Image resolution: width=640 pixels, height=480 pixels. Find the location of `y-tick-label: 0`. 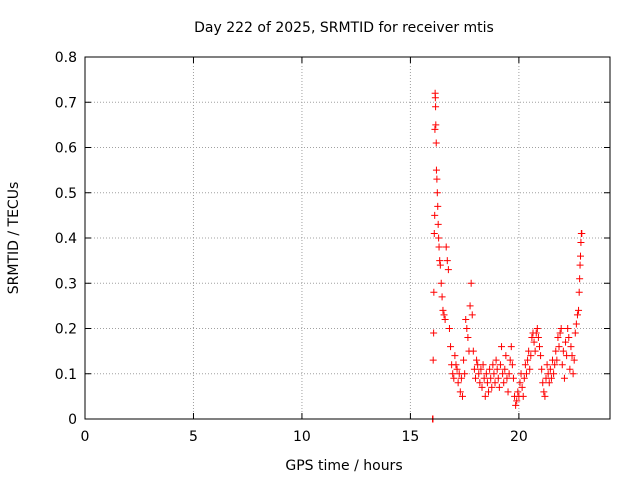

y-tick-label: 0 is located at coordinates (72, 420).